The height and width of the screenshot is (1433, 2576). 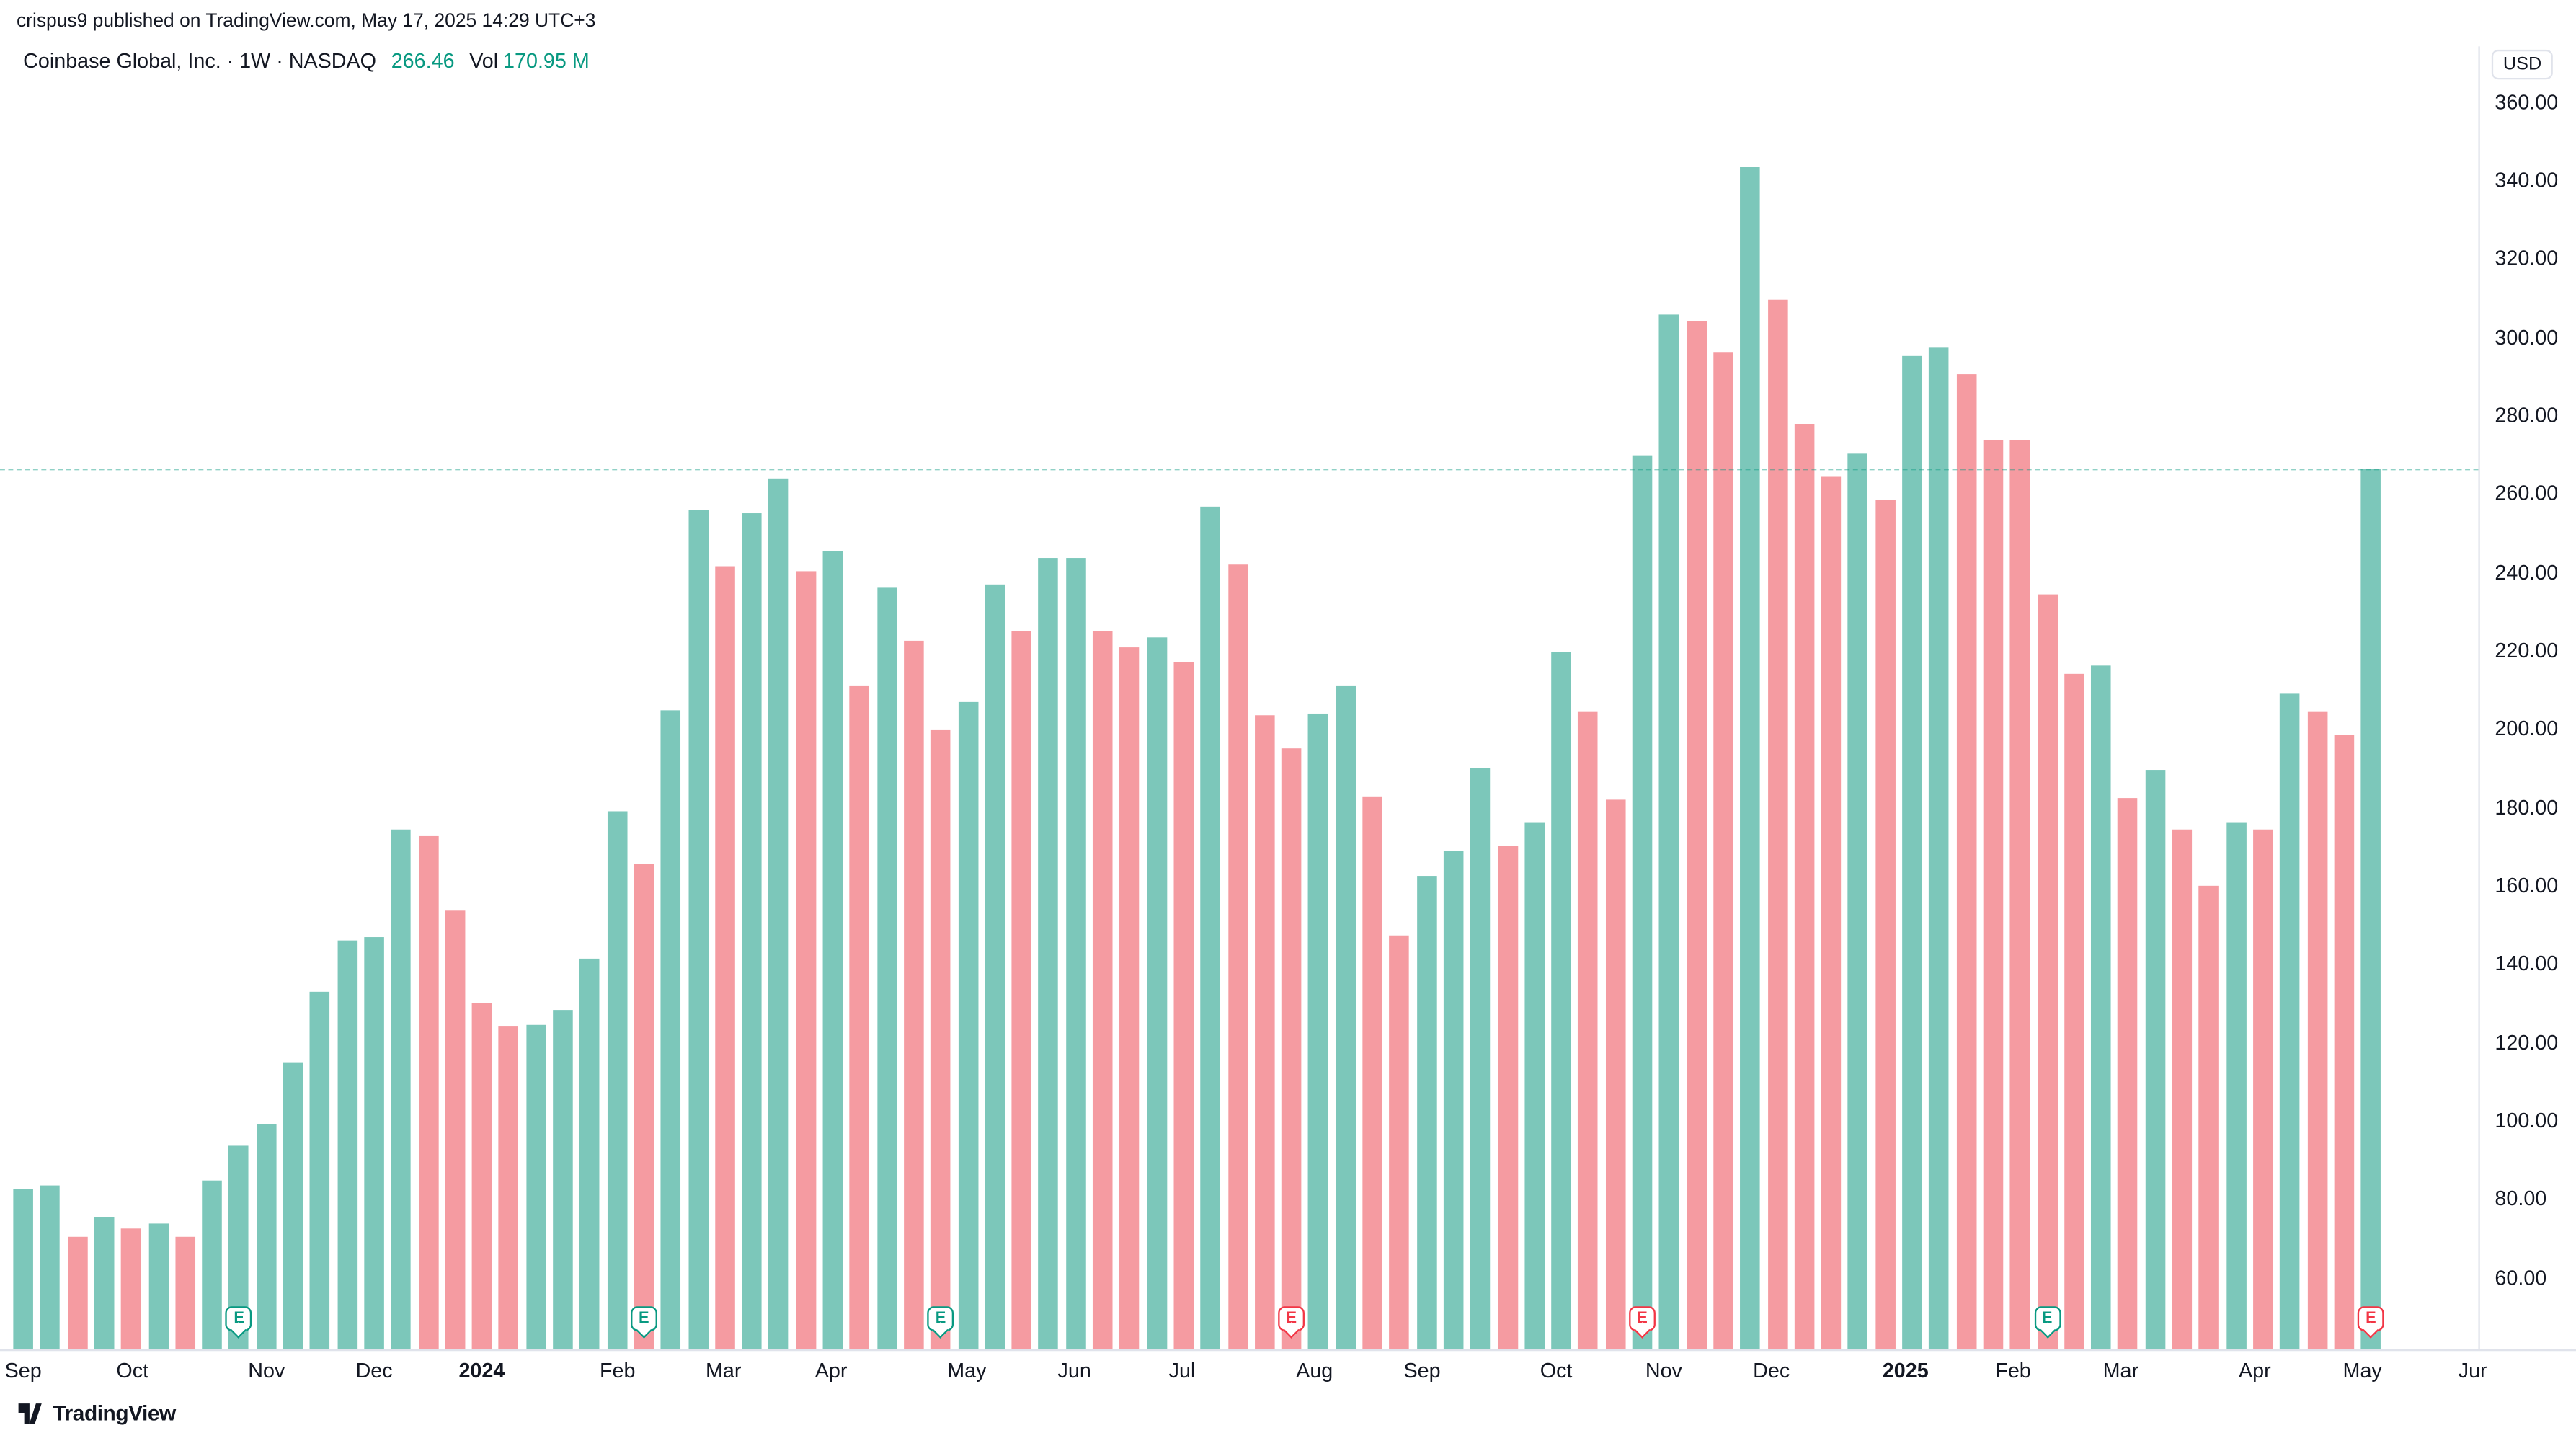 What do you see at coordinates (2521, 1277) in the screenshot?
I see `price-tick-label: 60.00` at bounding box center [2521, 1277].